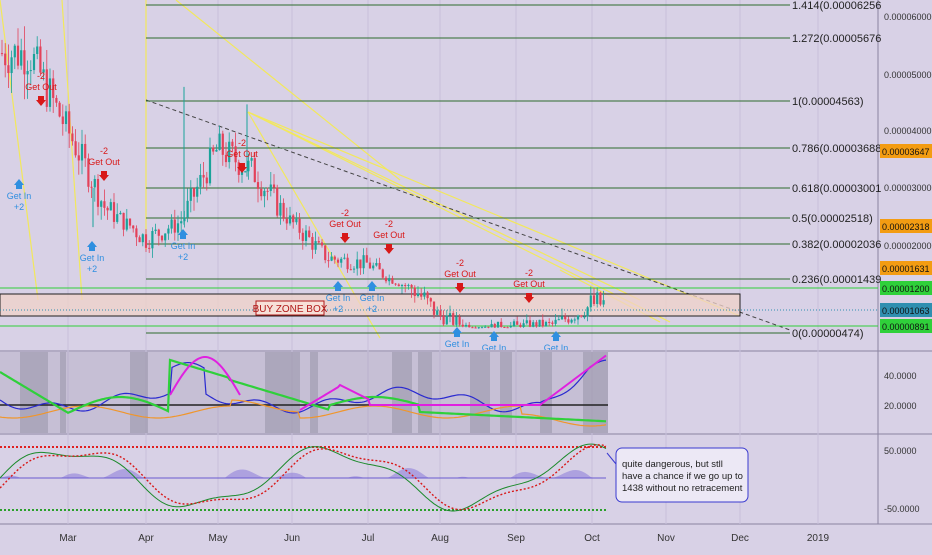 The height and width of the screenshot is (555, 932). I want to click on buy-zone-label: BUY ZONE BOX, so click(290, 309).